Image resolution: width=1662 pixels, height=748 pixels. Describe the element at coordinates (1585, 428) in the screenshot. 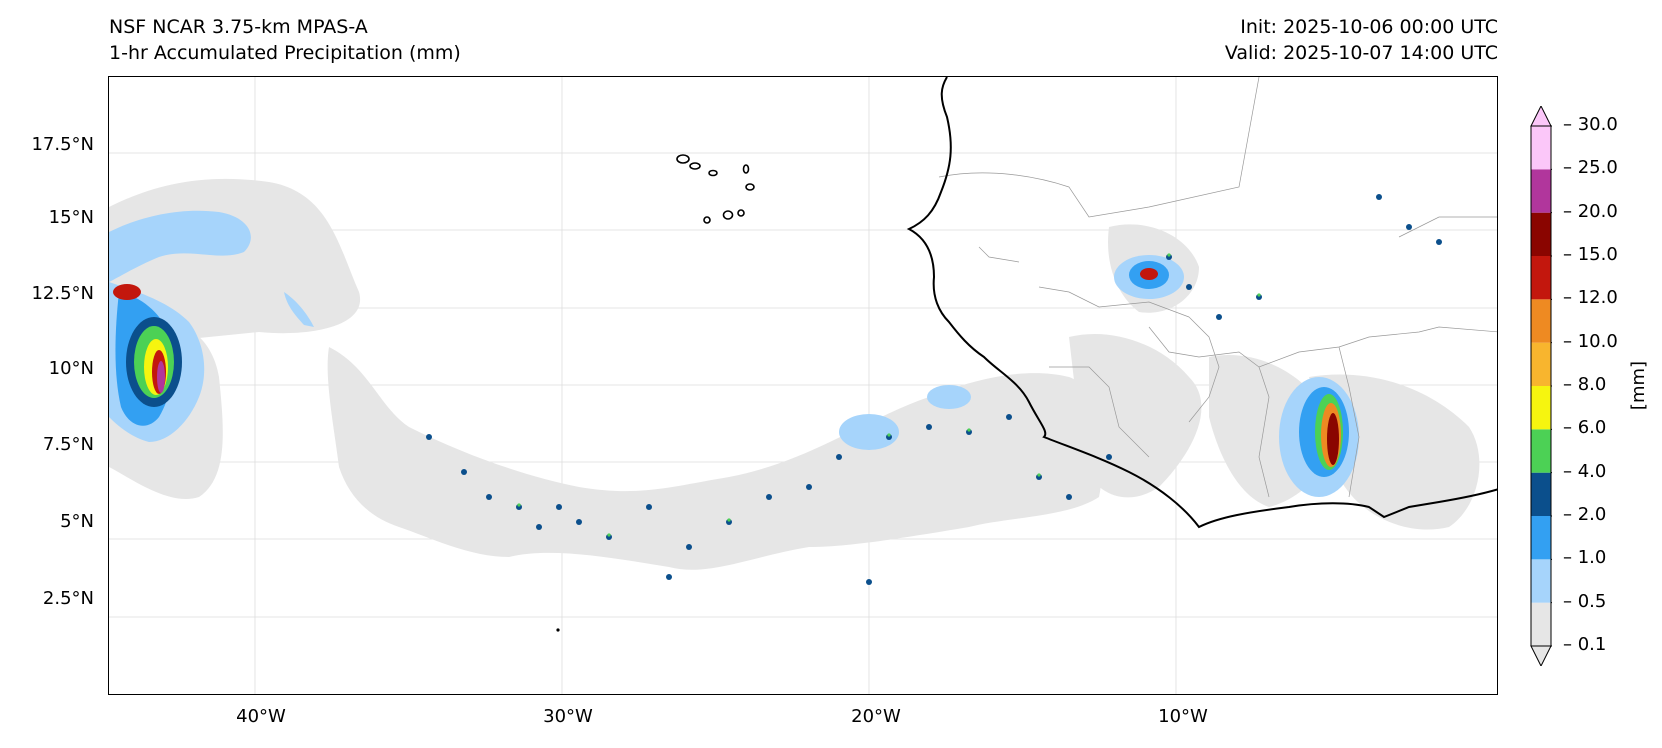

I see `colorbar-level-label: – 6.0` at that location.